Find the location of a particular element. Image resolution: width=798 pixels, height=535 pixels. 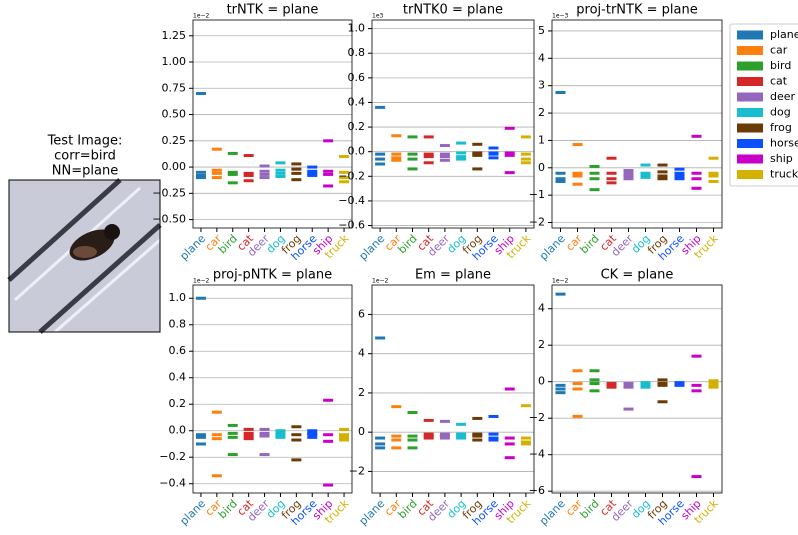

y-tick-label: −1 is located at coordinates (537, 194).